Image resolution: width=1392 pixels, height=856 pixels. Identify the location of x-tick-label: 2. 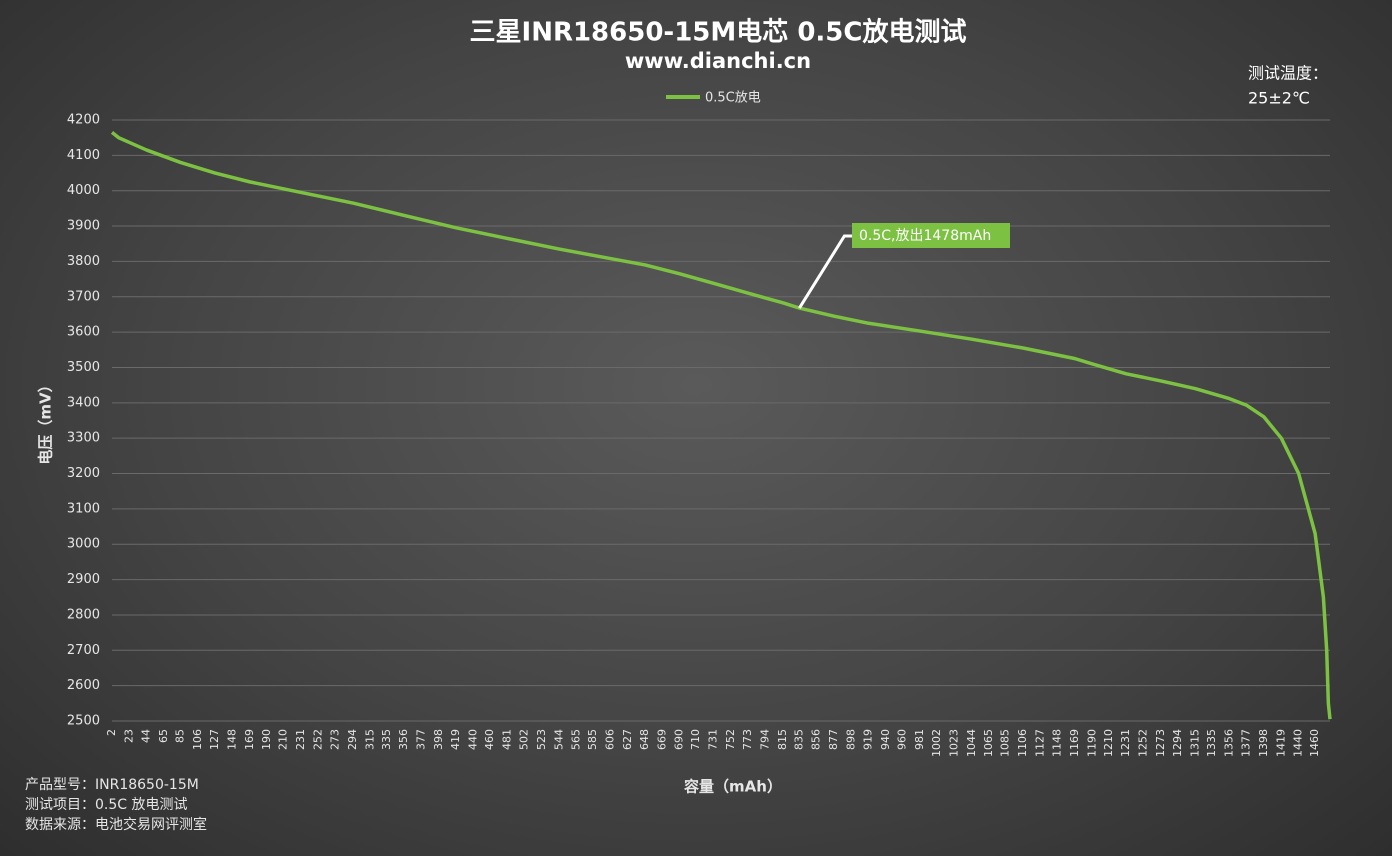
(111, 732).